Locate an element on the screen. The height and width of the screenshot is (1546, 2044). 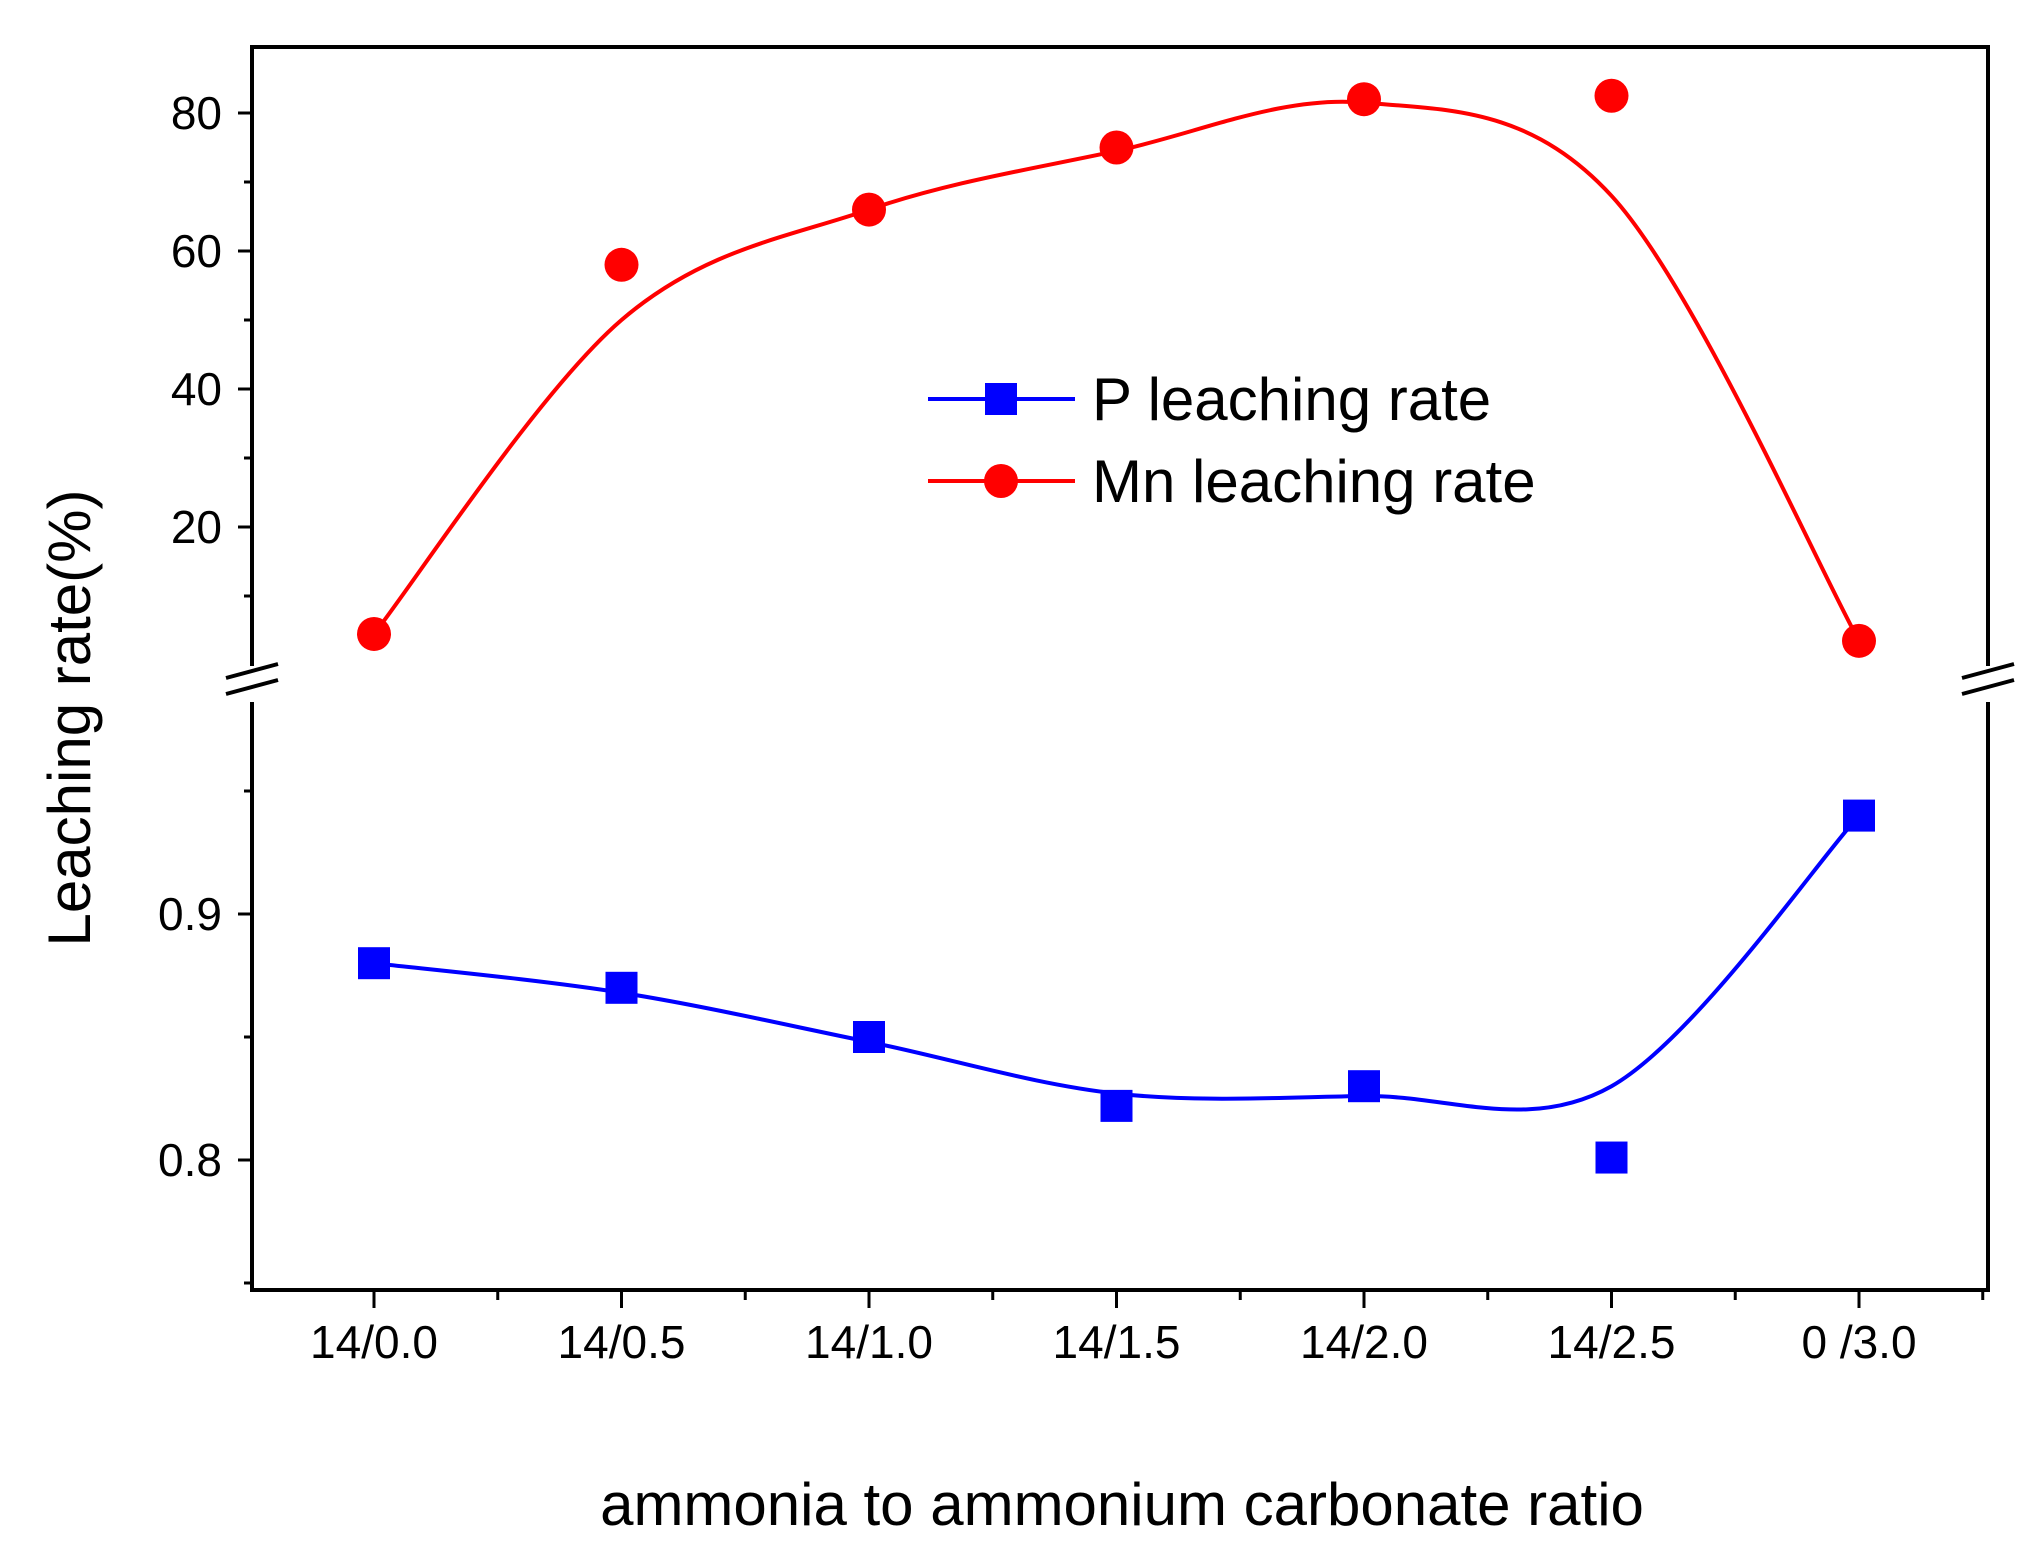
y-tick-label: 0.8 is located at coordinates (190, 1160).